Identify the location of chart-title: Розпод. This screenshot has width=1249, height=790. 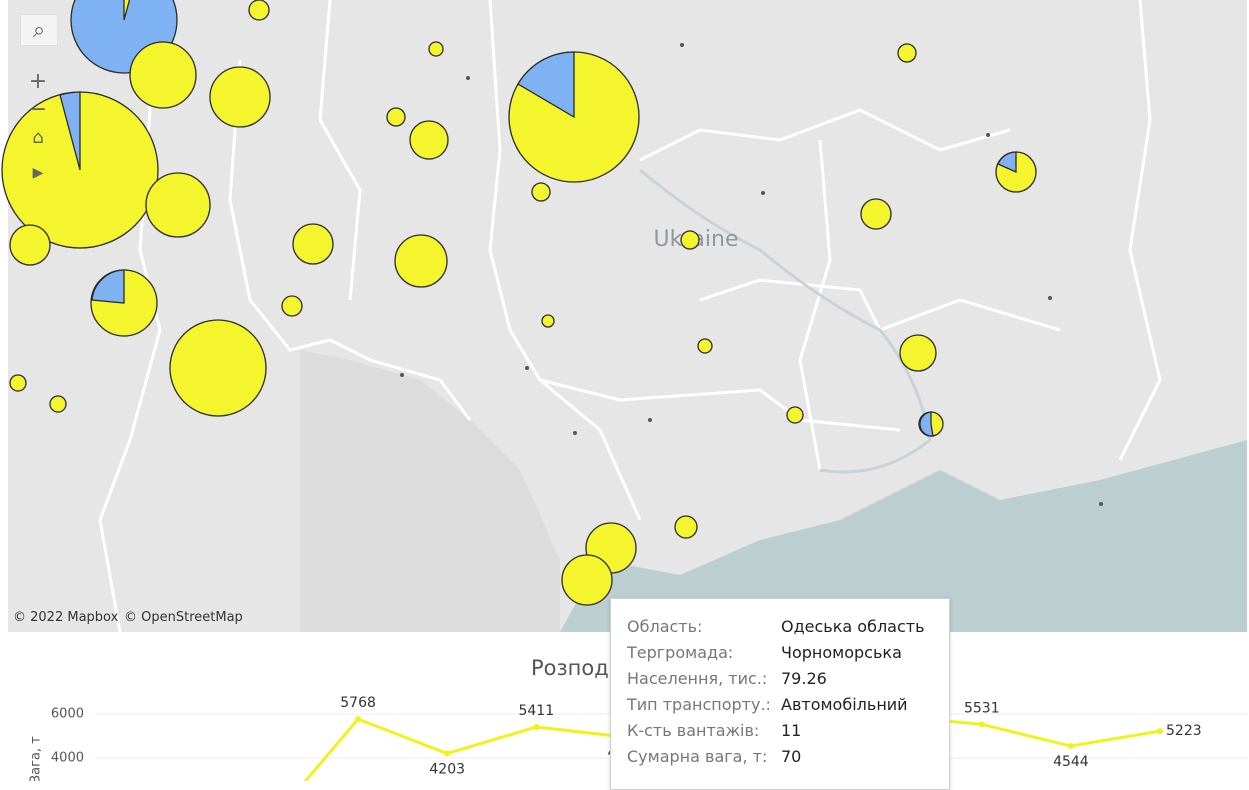
(570, 668).